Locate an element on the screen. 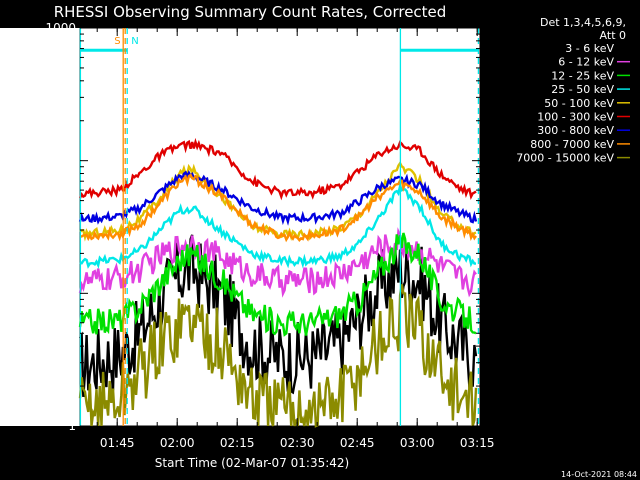 This screenshot has height=480, width=640. legend-entry-label: 100 - 300 keV is located at coordinates (575, 117).